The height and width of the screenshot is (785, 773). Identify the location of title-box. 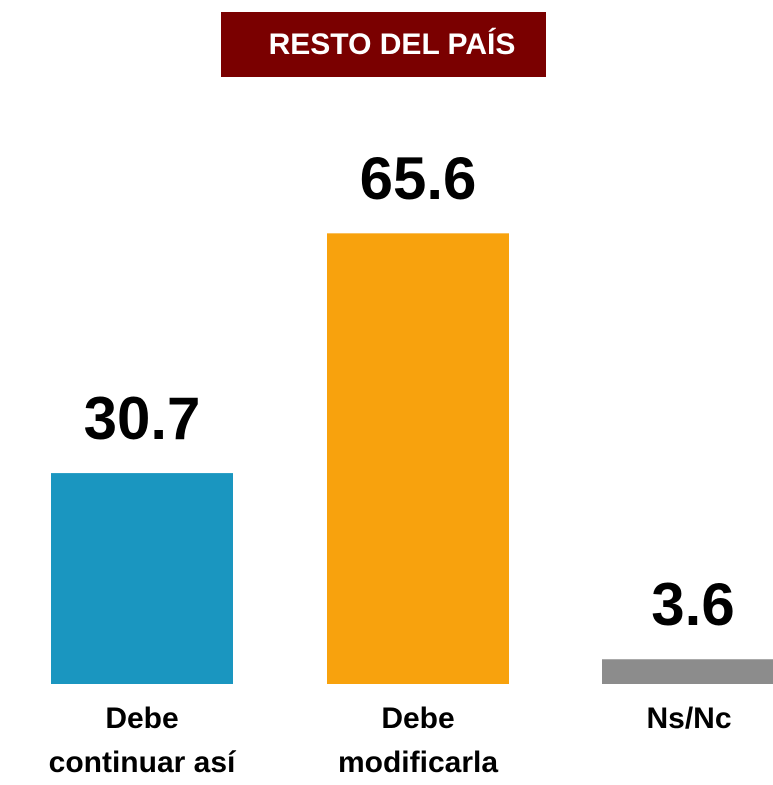
(383, 44).